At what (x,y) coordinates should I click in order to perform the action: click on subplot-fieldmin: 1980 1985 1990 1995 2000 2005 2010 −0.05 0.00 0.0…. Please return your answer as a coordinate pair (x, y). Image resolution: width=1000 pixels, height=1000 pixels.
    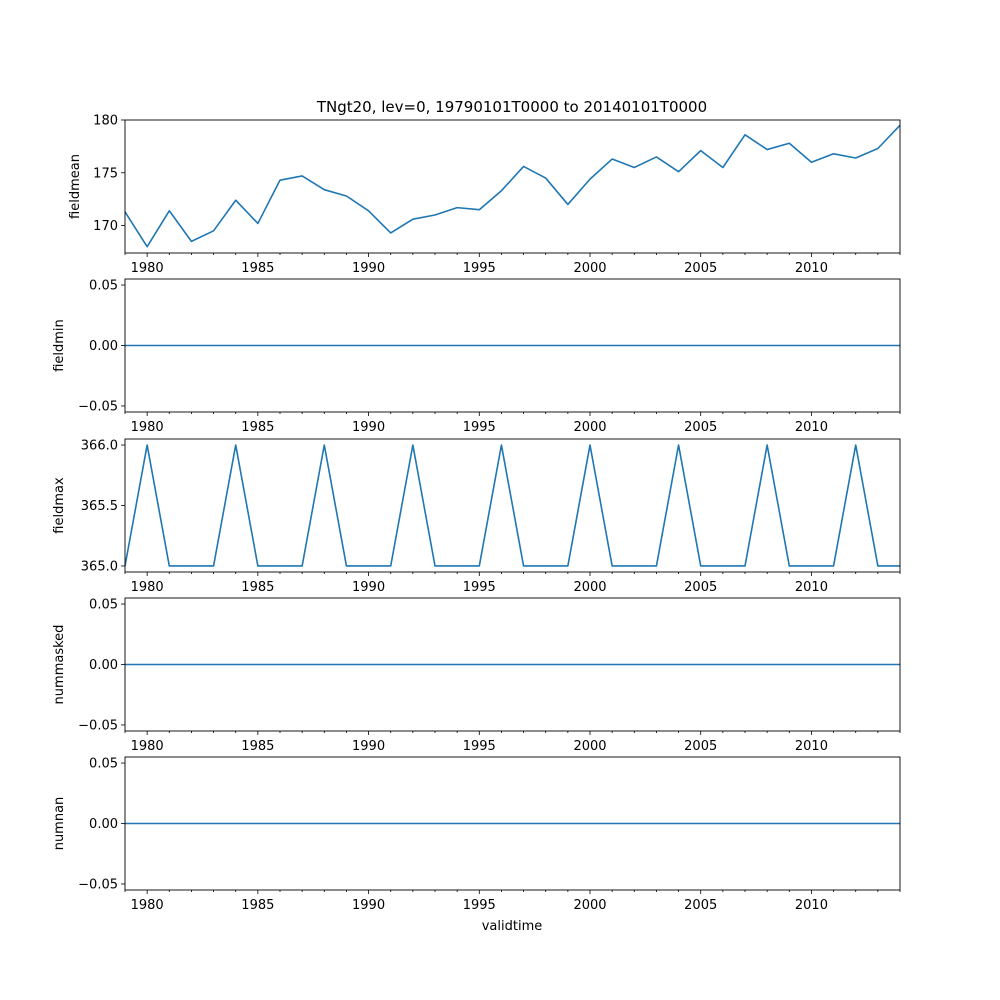
    Looking at the image, I should click on (476, 357).